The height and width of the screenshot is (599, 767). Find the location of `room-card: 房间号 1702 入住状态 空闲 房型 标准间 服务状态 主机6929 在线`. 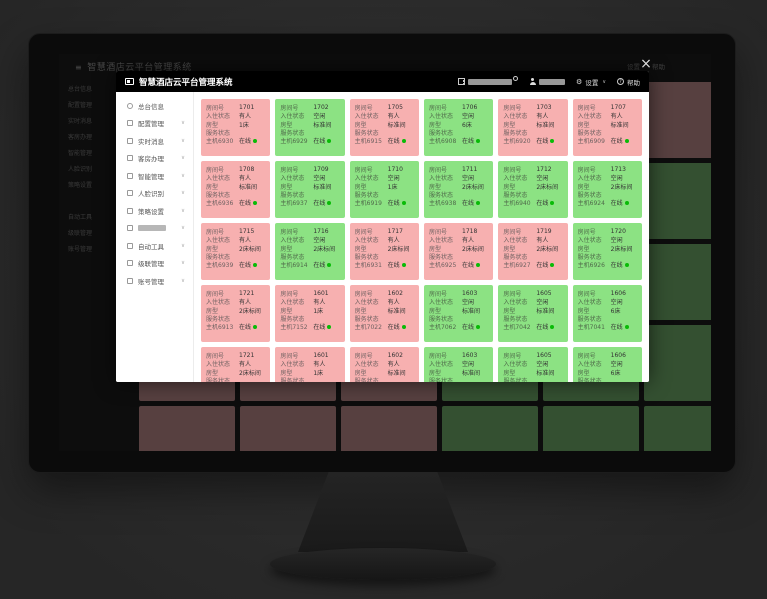

room-card: 房间号 1702 入住状态 空闲 房型 标准间 服务状态 主机6929 在线 is located at coordinates (310, 127).